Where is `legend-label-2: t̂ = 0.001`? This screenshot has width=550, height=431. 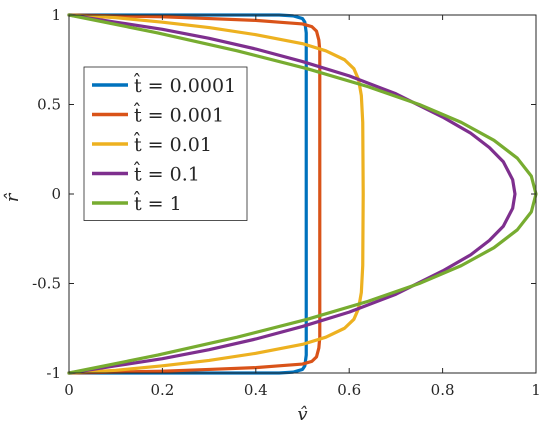 legend-label-2: t̂ = 0.001 is located at coordinates (179, 113).